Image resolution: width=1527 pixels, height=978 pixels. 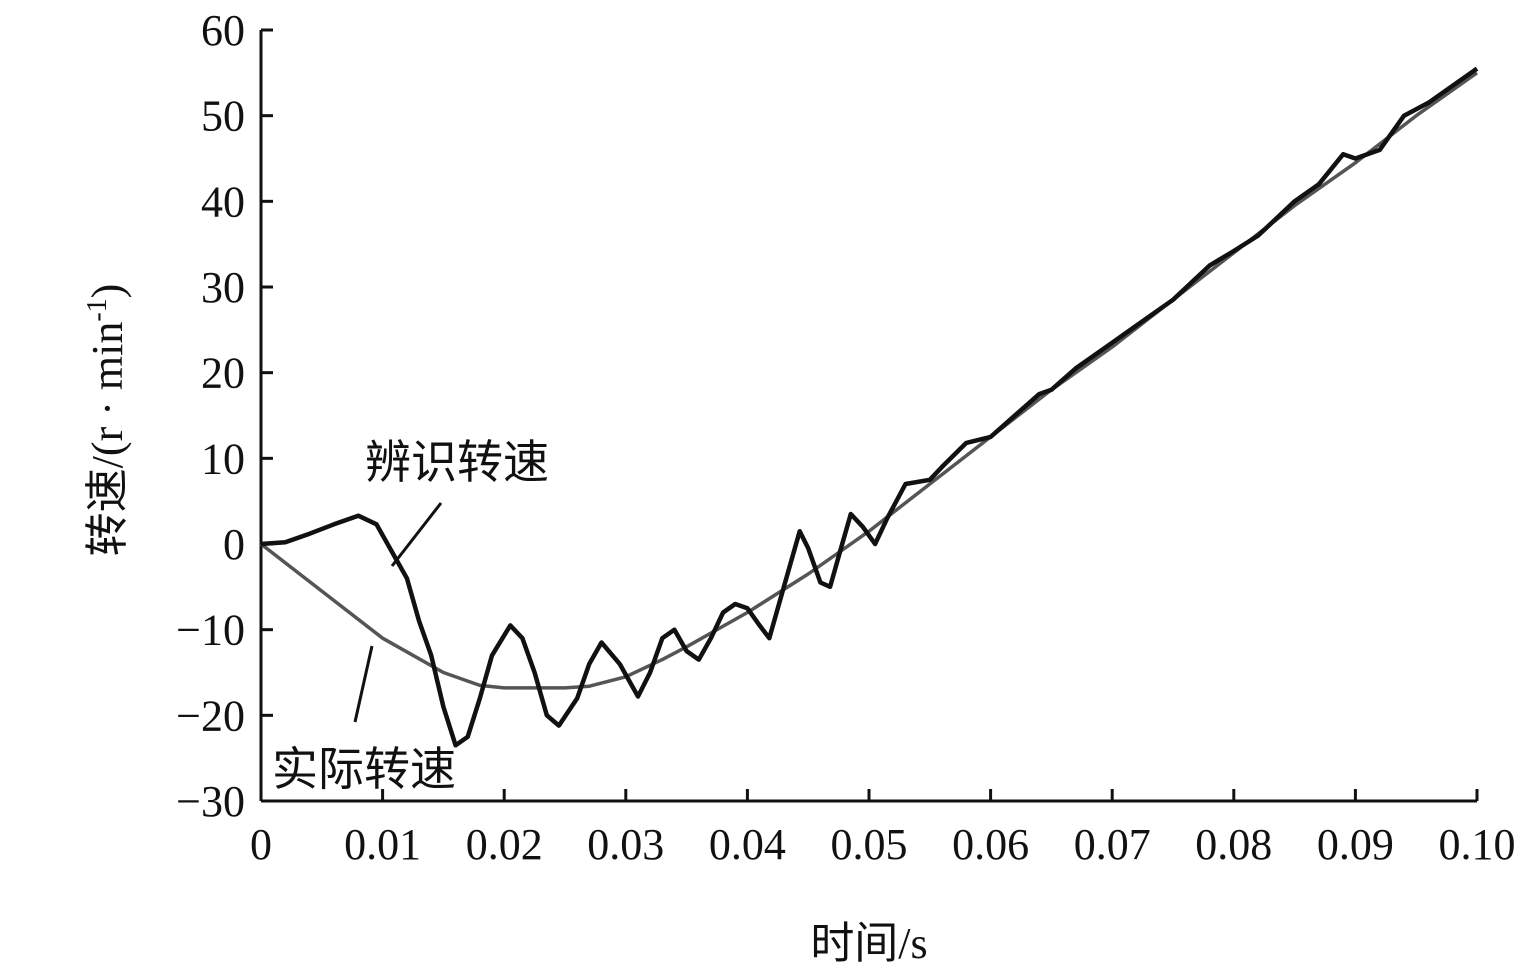 What do you see at coordinates (1355, 844) in the screenshot?
I see `x-tick-label: 0.09` at bounding box center [1355, 844].